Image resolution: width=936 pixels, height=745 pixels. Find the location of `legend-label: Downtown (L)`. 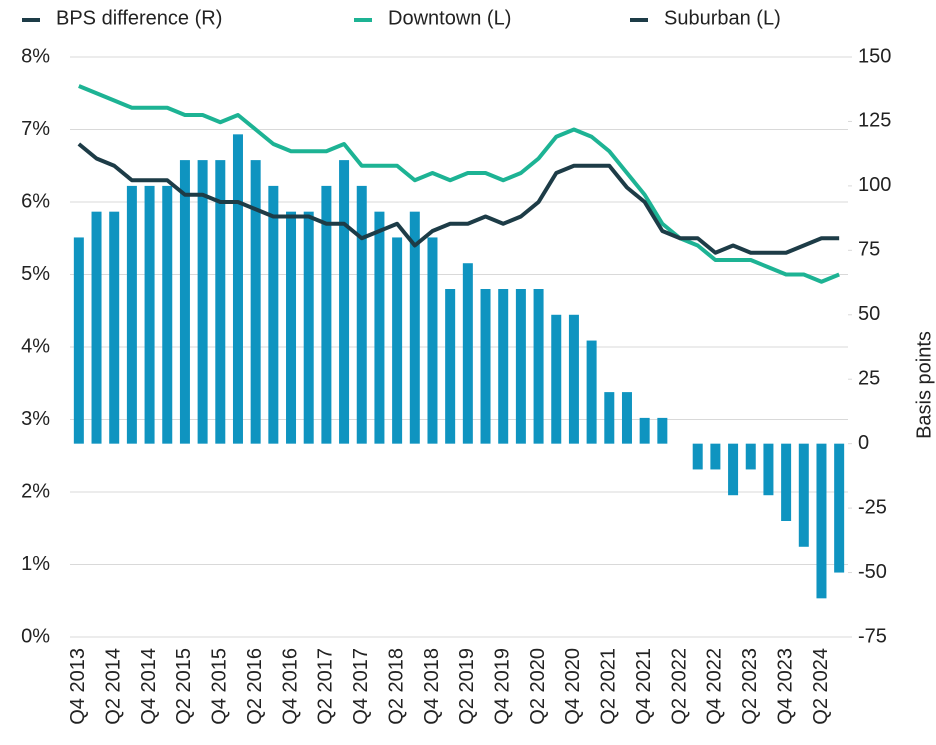

legend-label: Downtown (L) is located at coordinates (449, 18).